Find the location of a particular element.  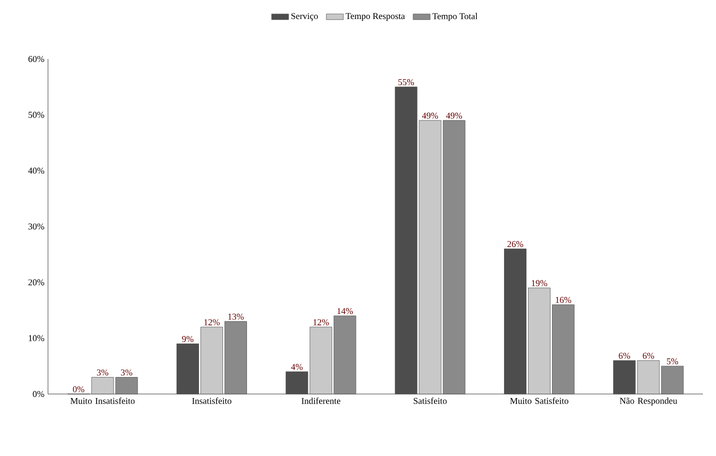

data-label: 9% is located at coordinates (188, 339).